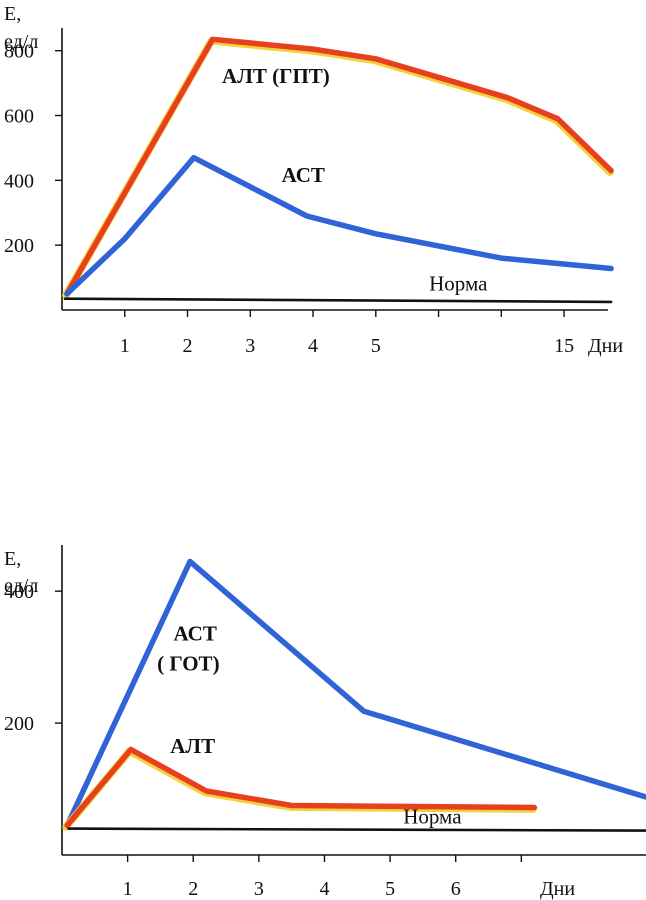 This screenshot has width=646, height=900. I want to click on chart1-y-axis-label-line2: ед/л, so click(21, 42).